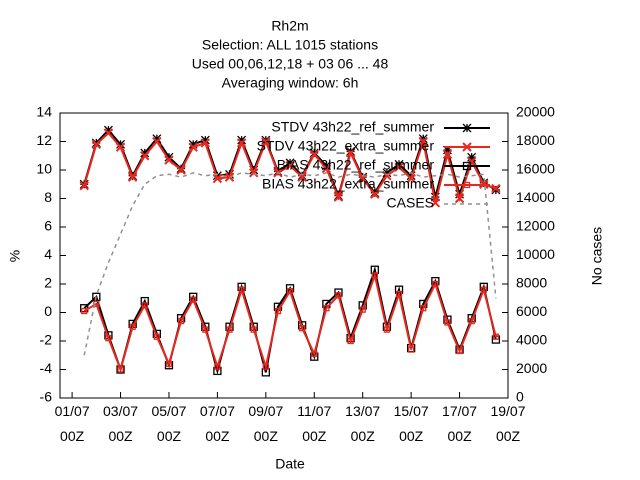 Image resolution: width=640 pixels, height=480 pixels. Describe the element at coordinates (217, 423) in the screenshot. I see `x-tick-label: 07/07 00Z` at that location.